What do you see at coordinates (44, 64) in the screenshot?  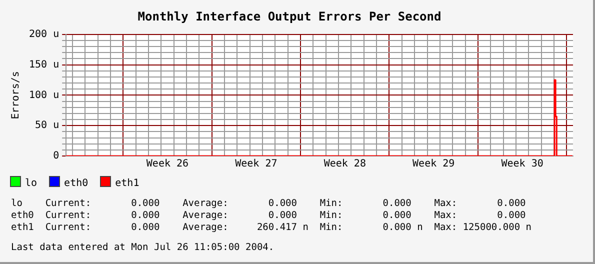 I see `y-tick-label: 150 u` at bounding box center [44, 64].